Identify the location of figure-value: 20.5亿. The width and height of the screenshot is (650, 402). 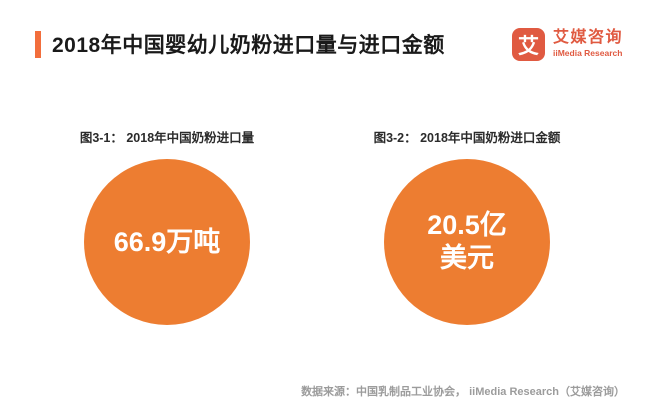
(467, 225).